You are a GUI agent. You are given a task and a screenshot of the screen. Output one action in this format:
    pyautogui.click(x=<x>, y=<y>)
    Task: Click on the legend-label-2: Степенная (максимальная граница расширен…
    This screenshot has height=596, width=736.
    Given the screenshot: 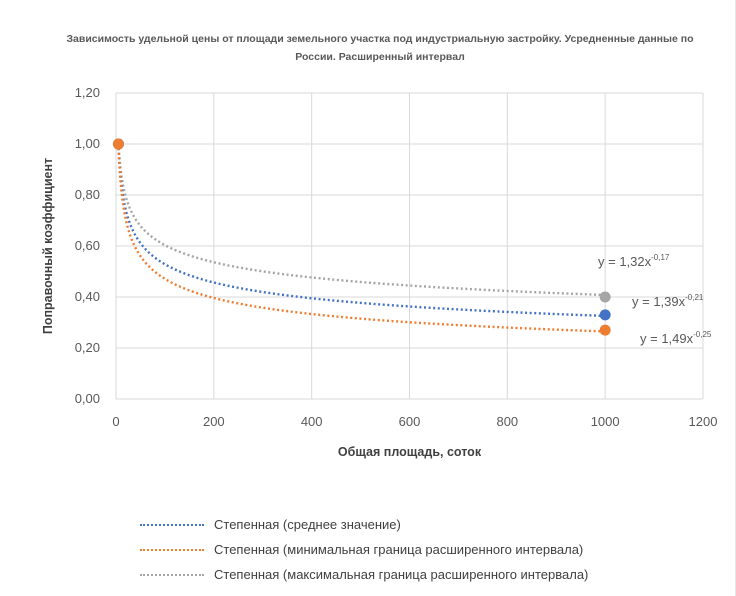 What is the action you would take?
    pyautogui.click(x=401, y=574)
    